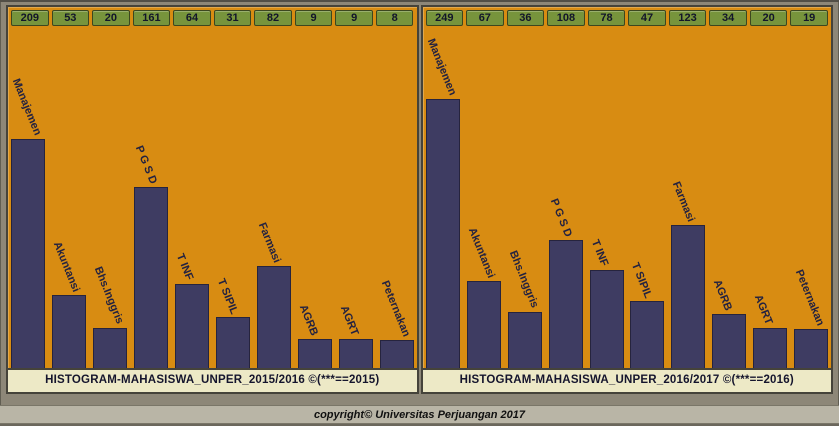 This screenshot has height=426, width=839. What do you see at coordinates (419, 425) in the screenshot?
I see `window-bottom-edge` at bounding box center [419, 425].